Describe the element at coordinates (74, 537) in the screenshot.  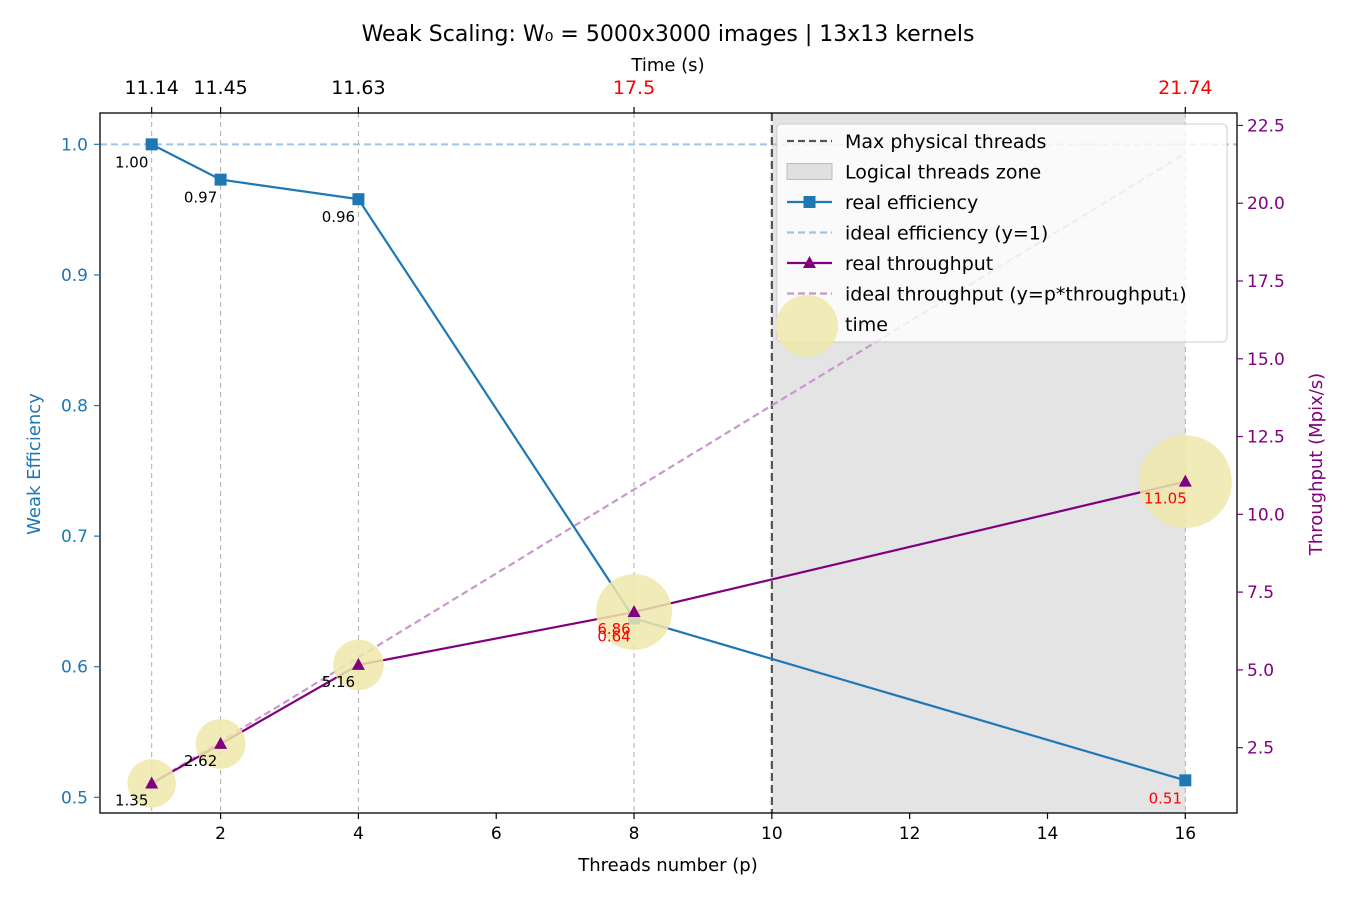
I see `left-y-tick-label: 0.7` at that location.